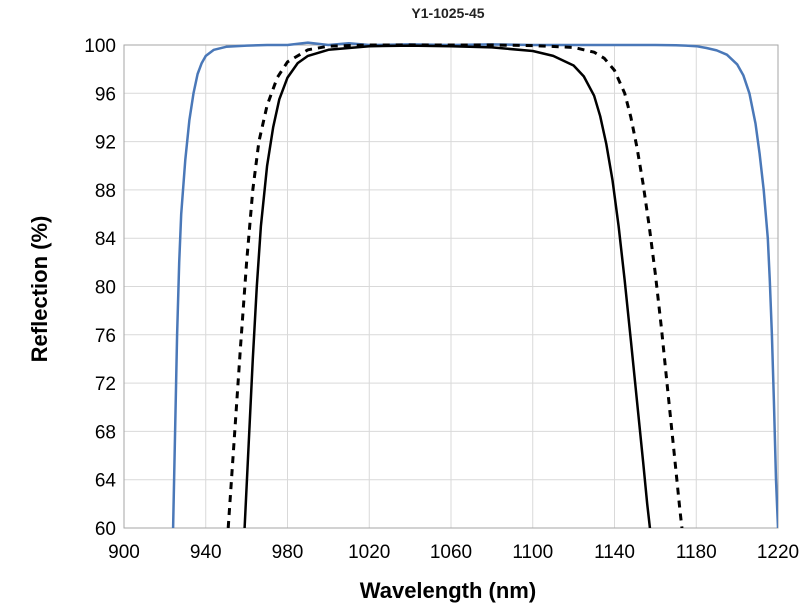 The height and width of the screenshot is (605, 800). What do you see at coordinates (105, 191) in the screenshot?
I see `y-tick-label: 88` at bounding box center [105, 191].